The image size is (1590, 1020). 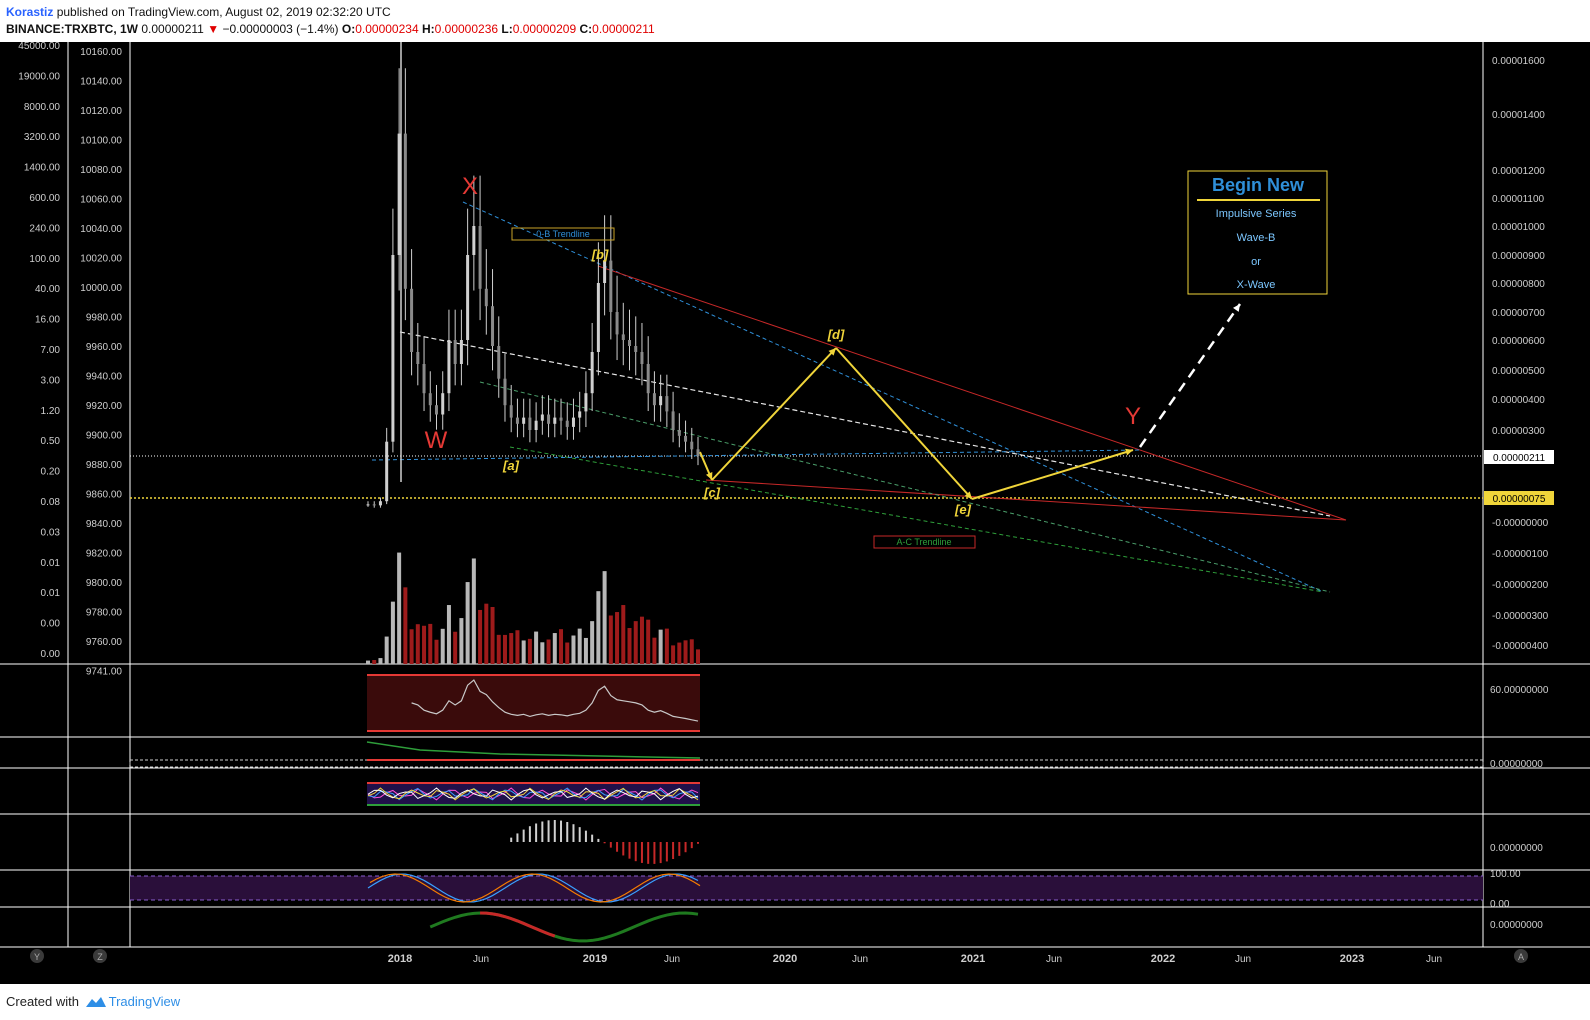 What do you see at coordinates (44, 228) in the screenshot?
I see `far-left-axis-tick-6: 240.00` at bounding box center [44, 228].